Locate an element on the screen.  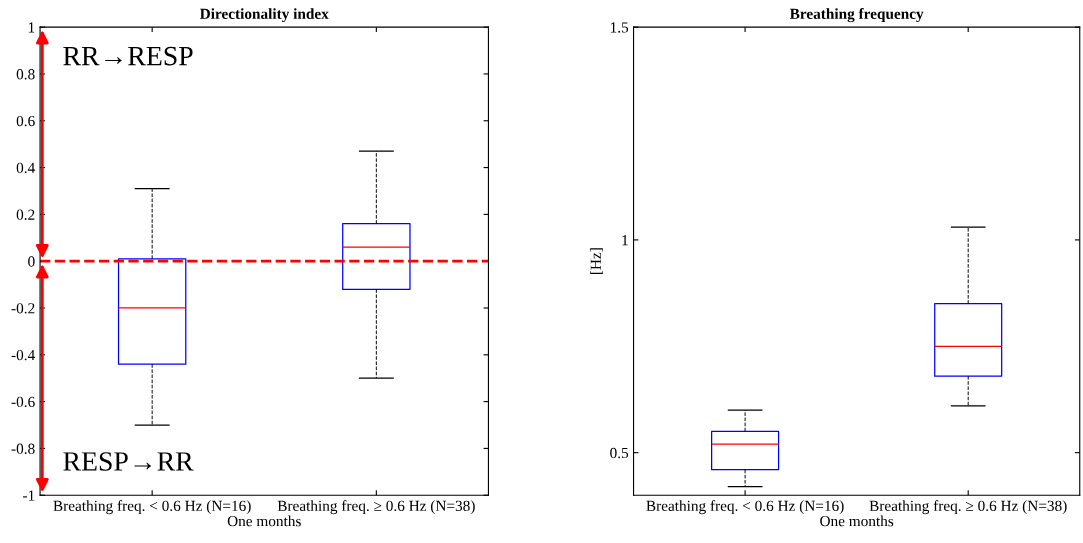
chart-title: Directionality index is located at coordinates (264, 15).